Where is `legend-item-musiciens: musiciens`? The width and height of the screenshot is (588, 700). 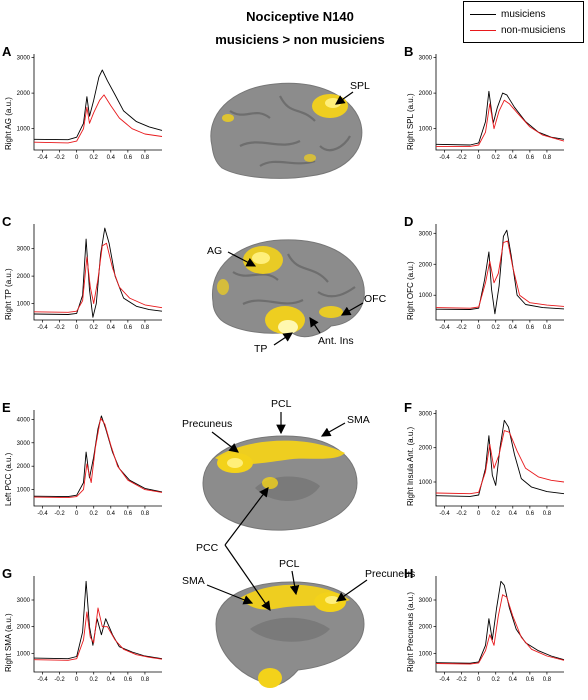 legend-item-musiciens: musiciens is located at coordinates (507, 14).